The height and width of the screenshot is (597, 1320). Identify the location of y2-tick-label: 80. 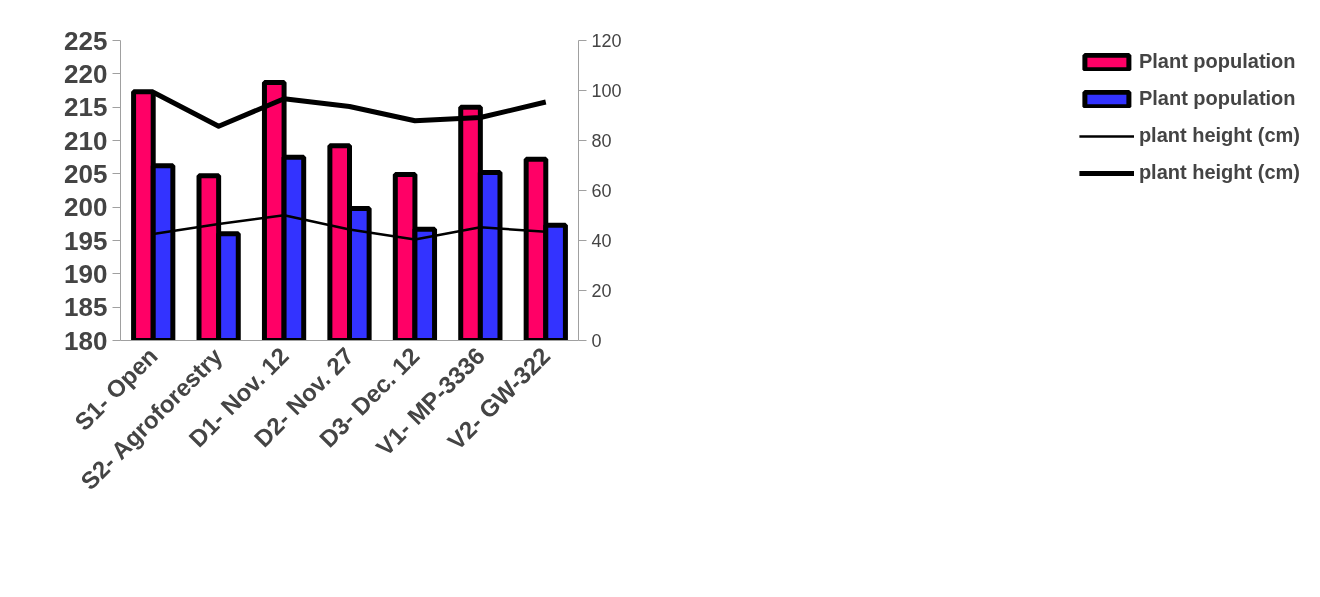
(601, 141).